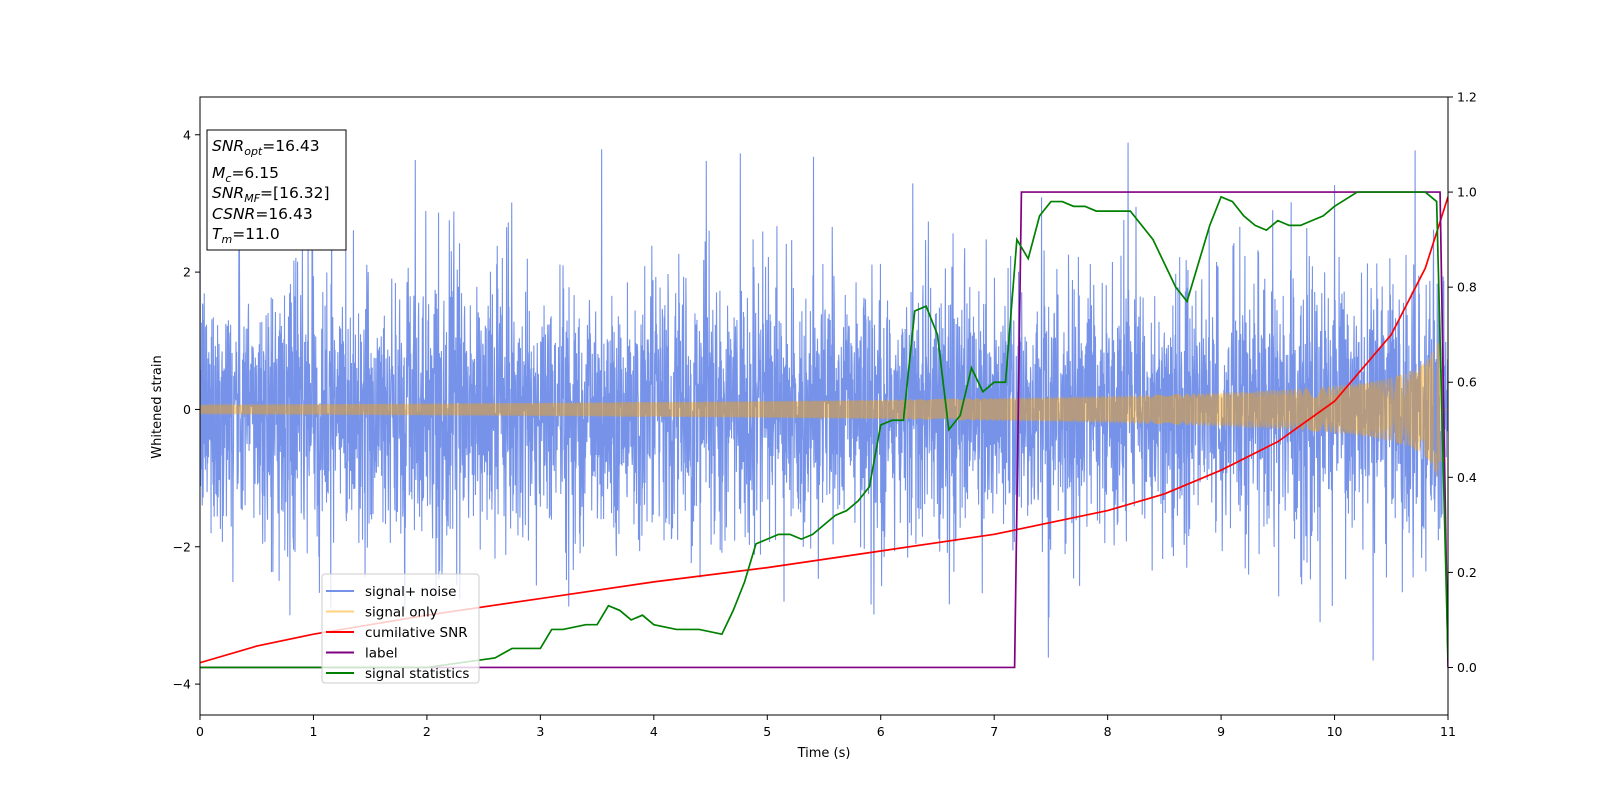  Describe the element at coordinates (246, 235) in the screenshot. I see `info-tm: Tm=11.0` at that location.